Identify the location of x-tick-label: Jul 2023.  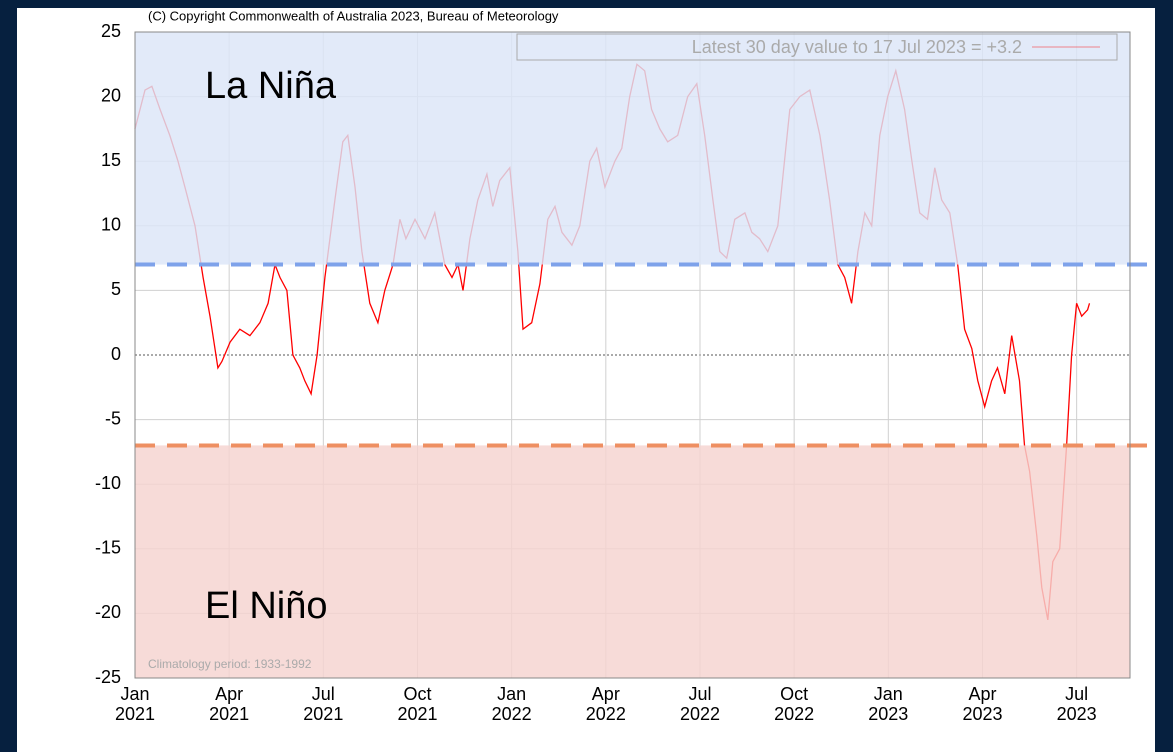
(1076, 704).